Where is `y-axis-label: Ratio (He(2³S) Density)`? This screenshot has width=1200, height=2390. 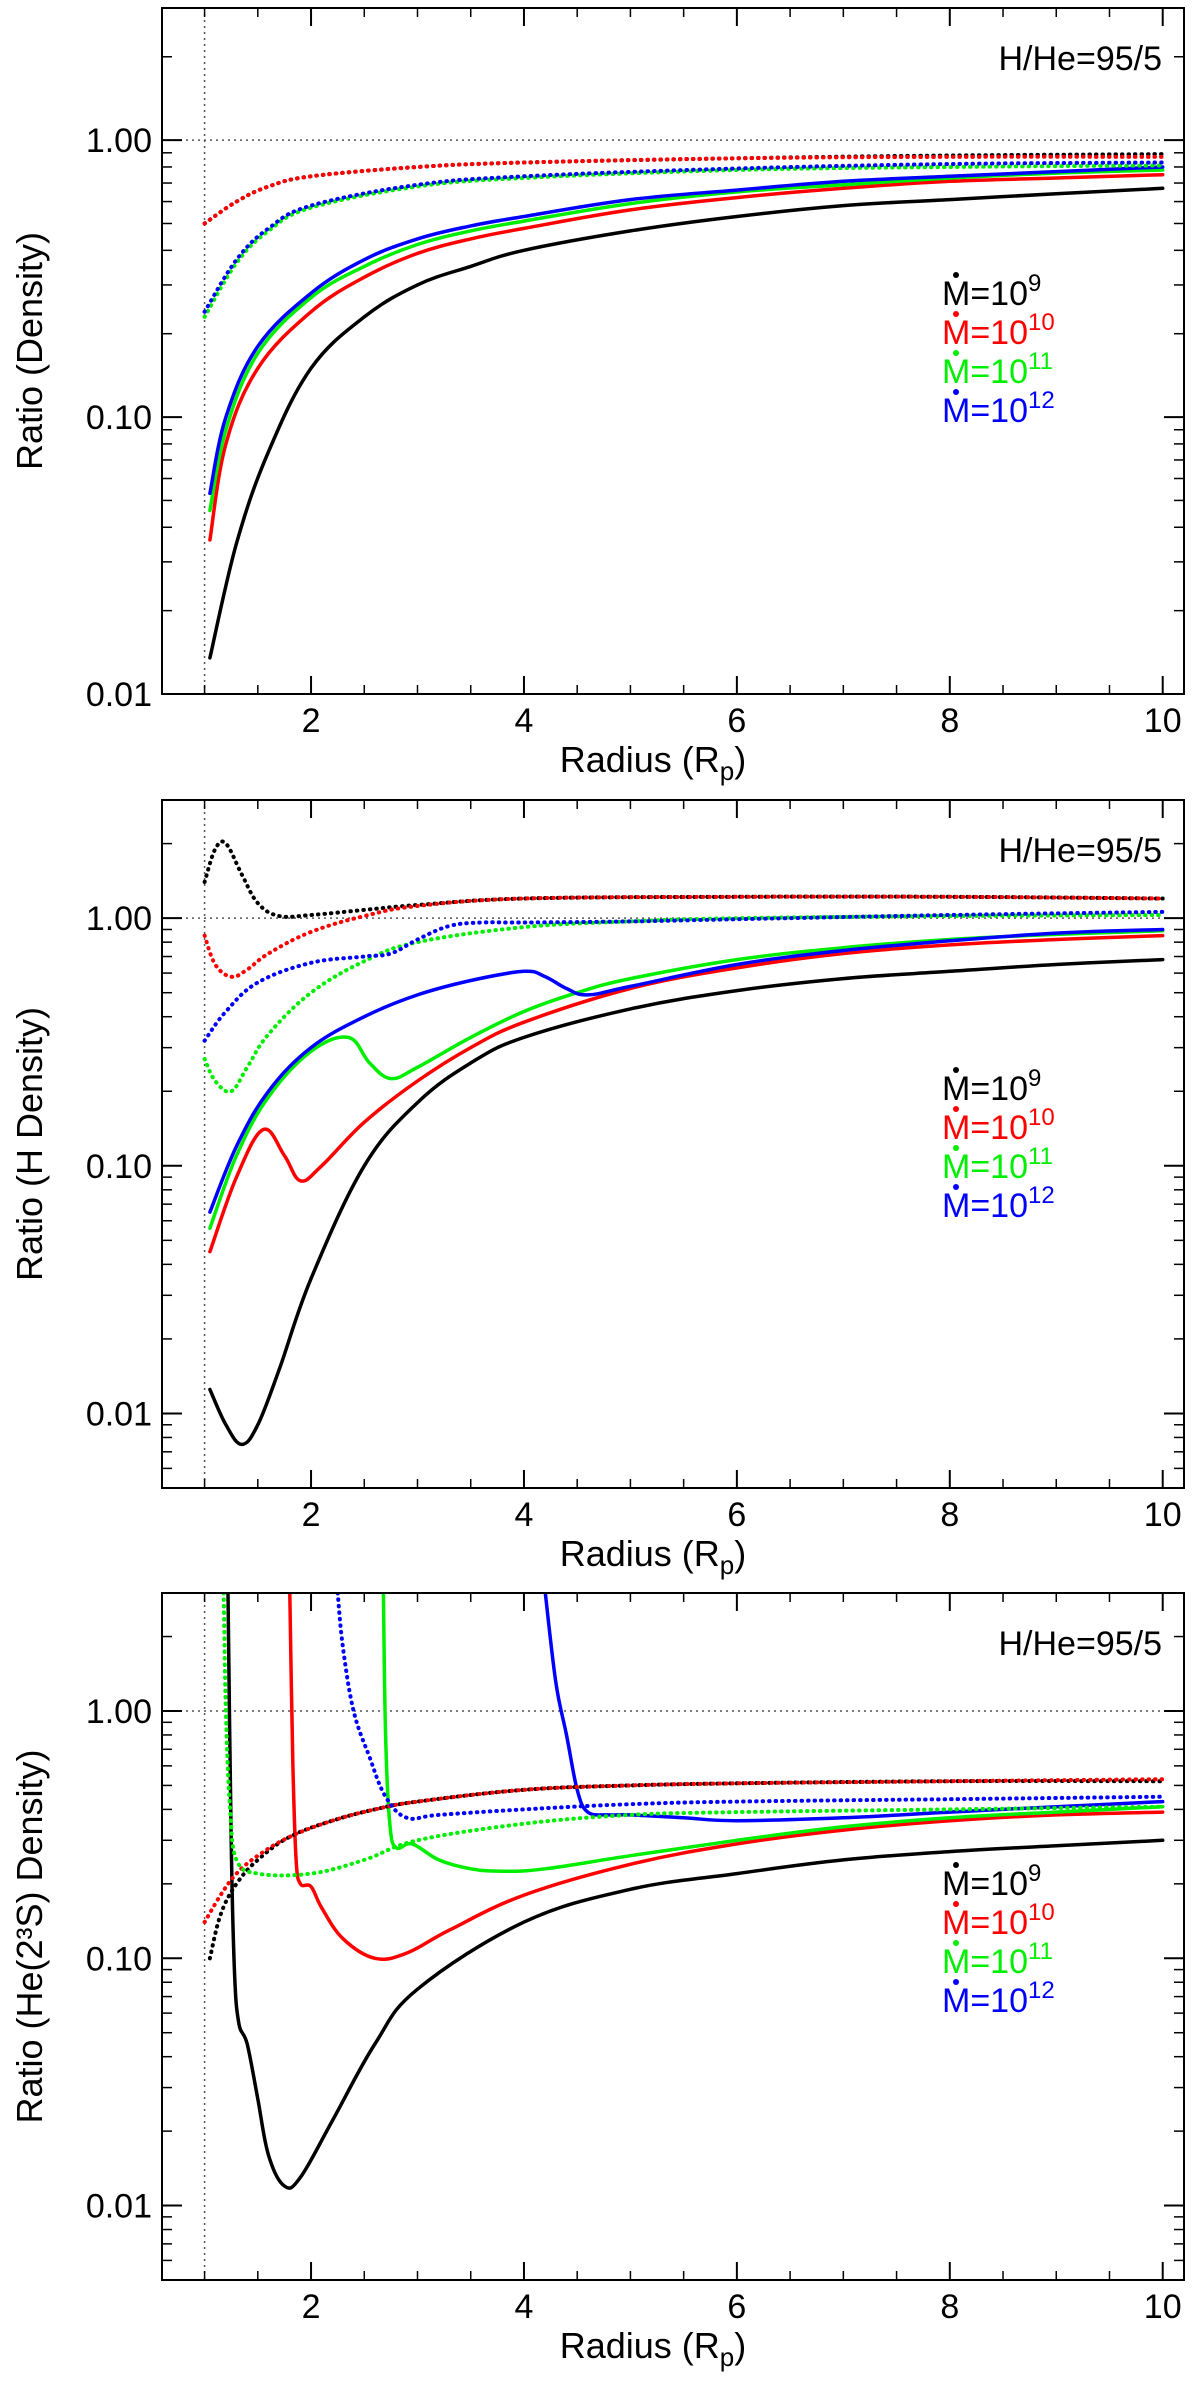 y-axis-label: Ratio (He(2³S) Density) is located at coordinates (29, 1936).